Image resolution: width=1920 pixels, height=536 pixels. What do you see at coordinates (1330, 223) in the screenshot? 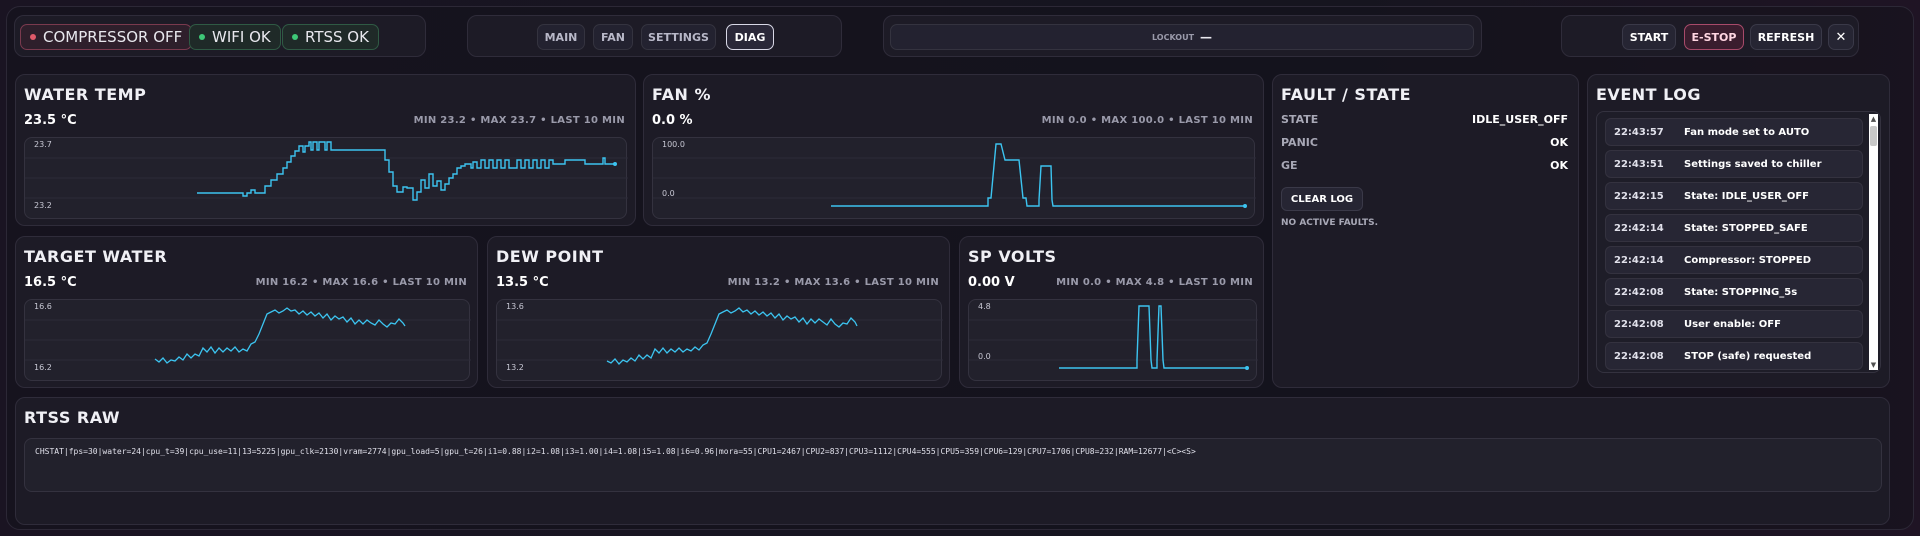
I see `fault-message: NO ACTIVE FAULTS.` at bounding box center [1330, 223].